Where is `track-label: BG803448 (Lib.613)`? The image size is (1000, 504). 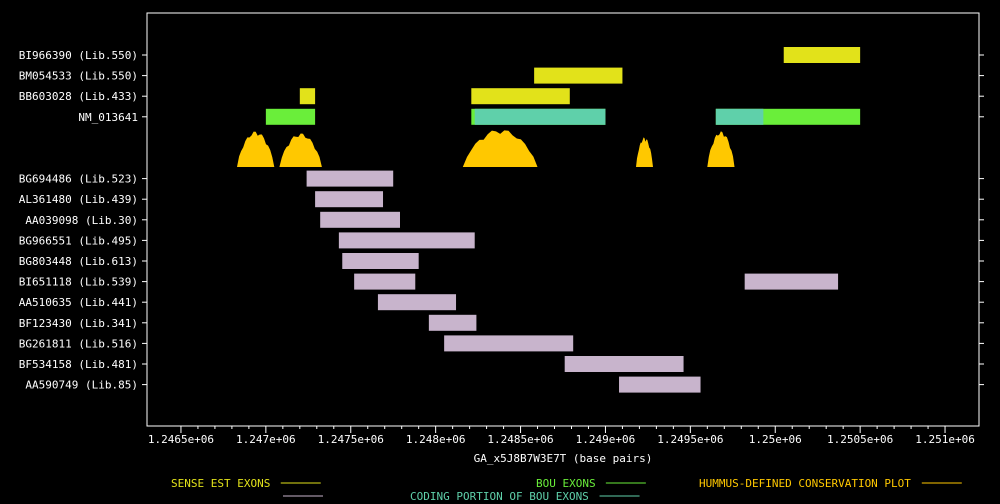 track-label: BG803448 (Lib.613) is located at coordinates (78, 261).